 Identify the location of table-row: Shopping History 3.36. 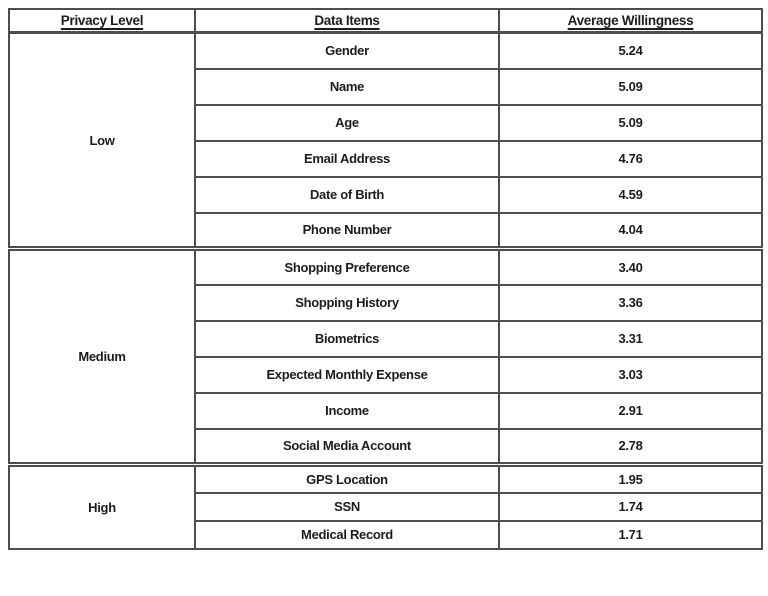
(386, 302).